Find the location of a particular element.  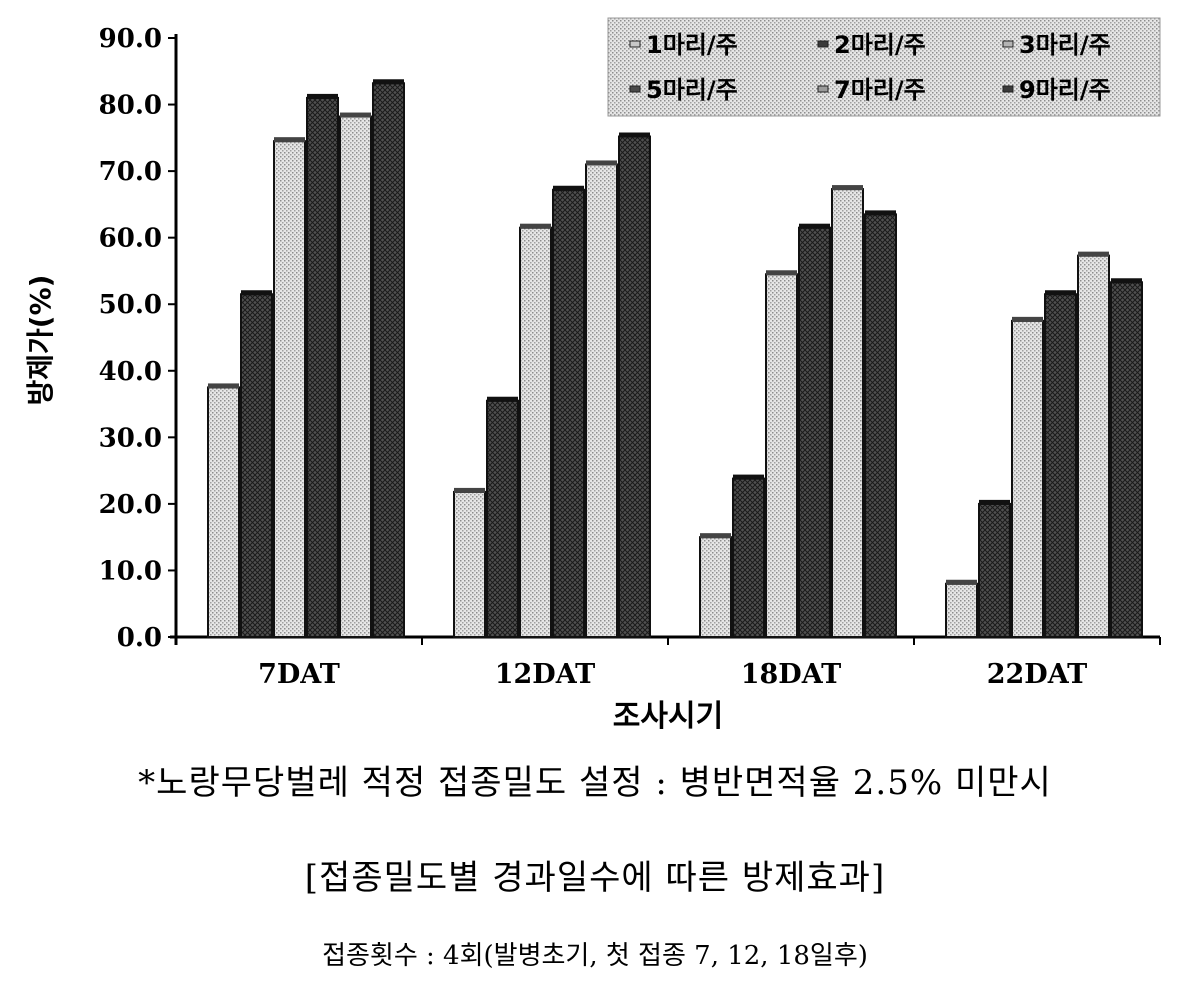

bar-12DAT-9마리/주 is located at coordinates (634, 385).